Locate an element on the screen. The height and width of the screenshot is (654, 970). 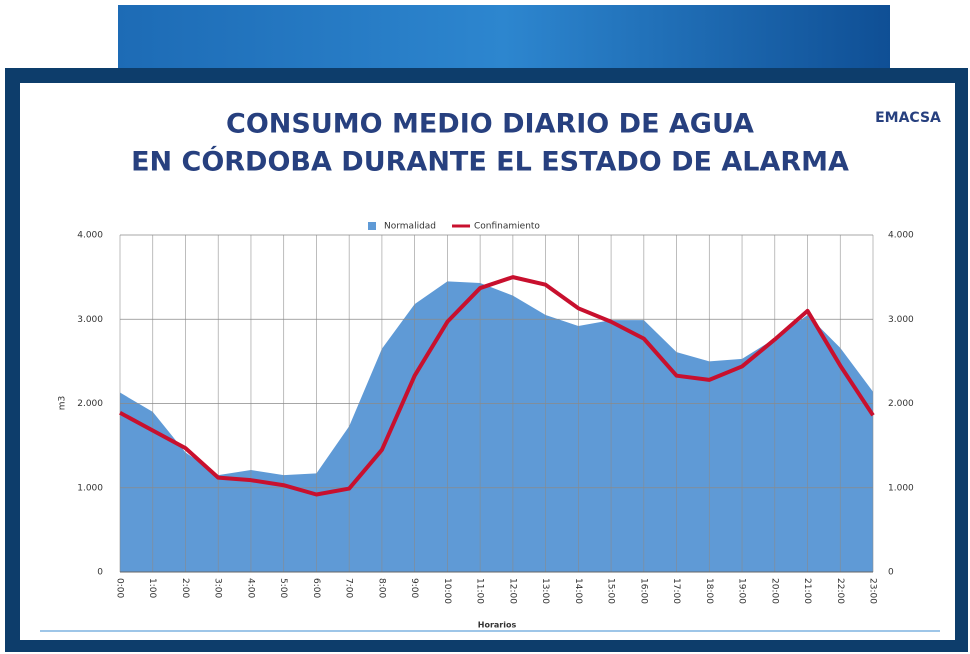
y-tick-label: 0 is located at coordinates (100, 573).